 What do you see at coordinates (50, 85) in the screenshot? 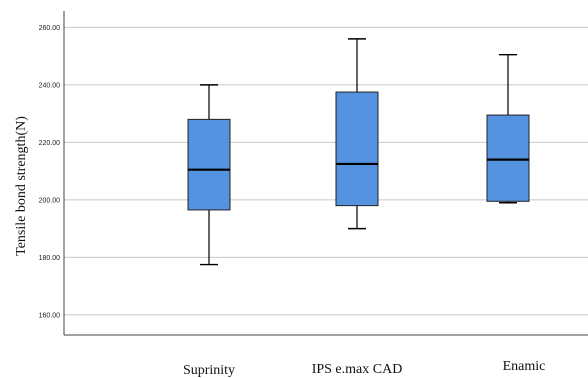
I see `y-tick-label: 240.00` at bounding box center [50, 85].